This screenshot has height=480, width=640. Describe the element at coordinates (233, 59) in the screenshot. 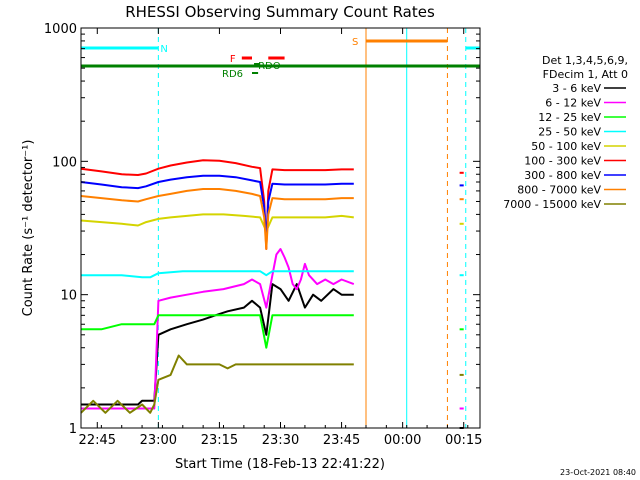

I see `flare-label: F` at that location.